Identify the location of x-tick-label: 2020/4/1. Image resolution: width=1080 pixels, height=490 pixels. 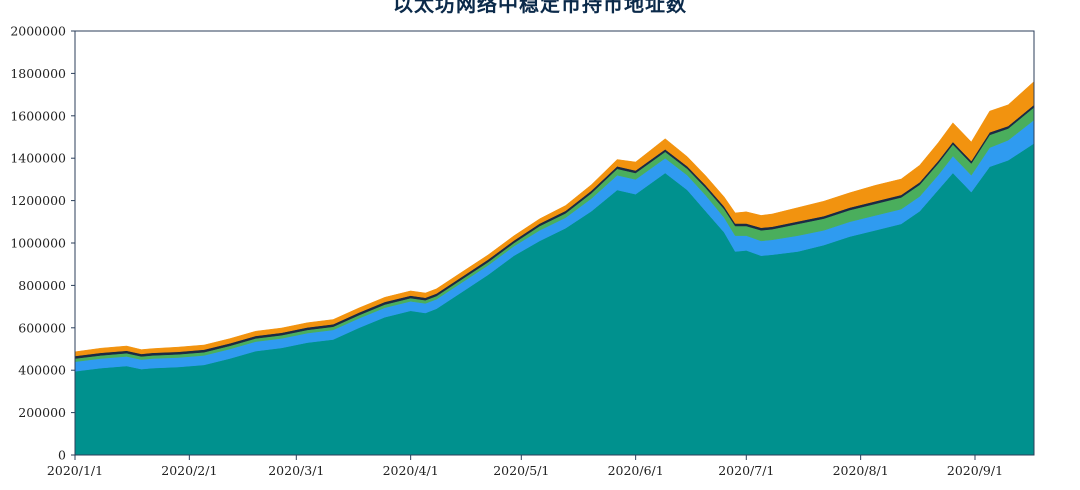
(411, 470).